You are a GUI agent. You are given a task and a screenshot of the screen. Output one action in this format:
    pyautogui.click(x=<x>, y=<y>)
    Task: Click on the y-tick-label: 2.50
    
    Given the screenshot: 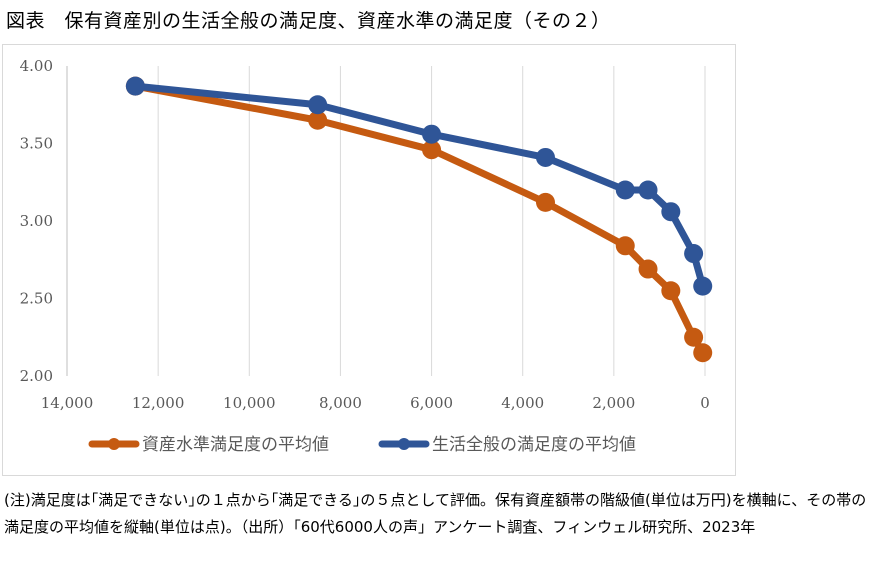 What is the action you would take?
    pyautogui.click(x=36, y=299)
    